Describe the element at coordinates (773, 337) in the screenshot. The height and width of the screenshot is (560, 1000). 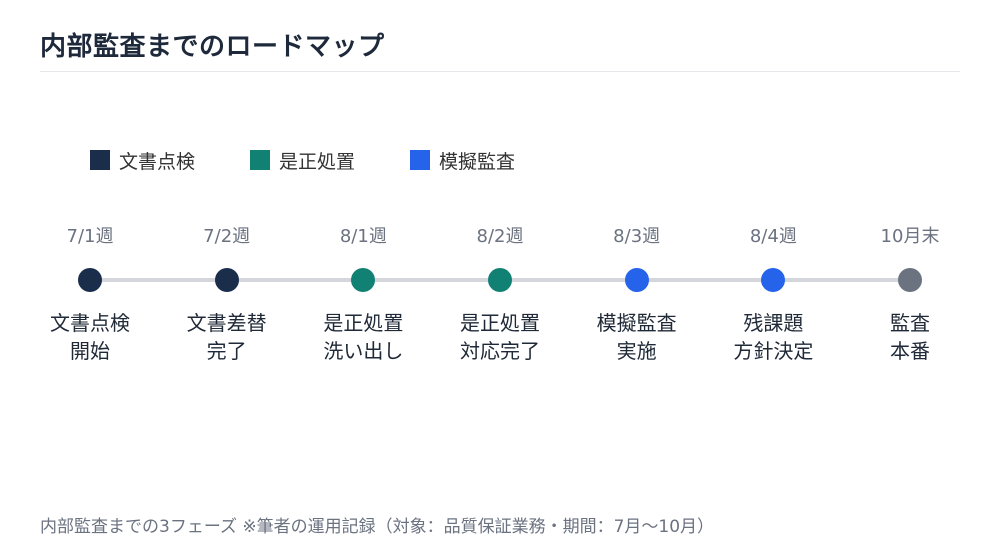
I see `milestone-label: 残課題 方針決定` at that location.